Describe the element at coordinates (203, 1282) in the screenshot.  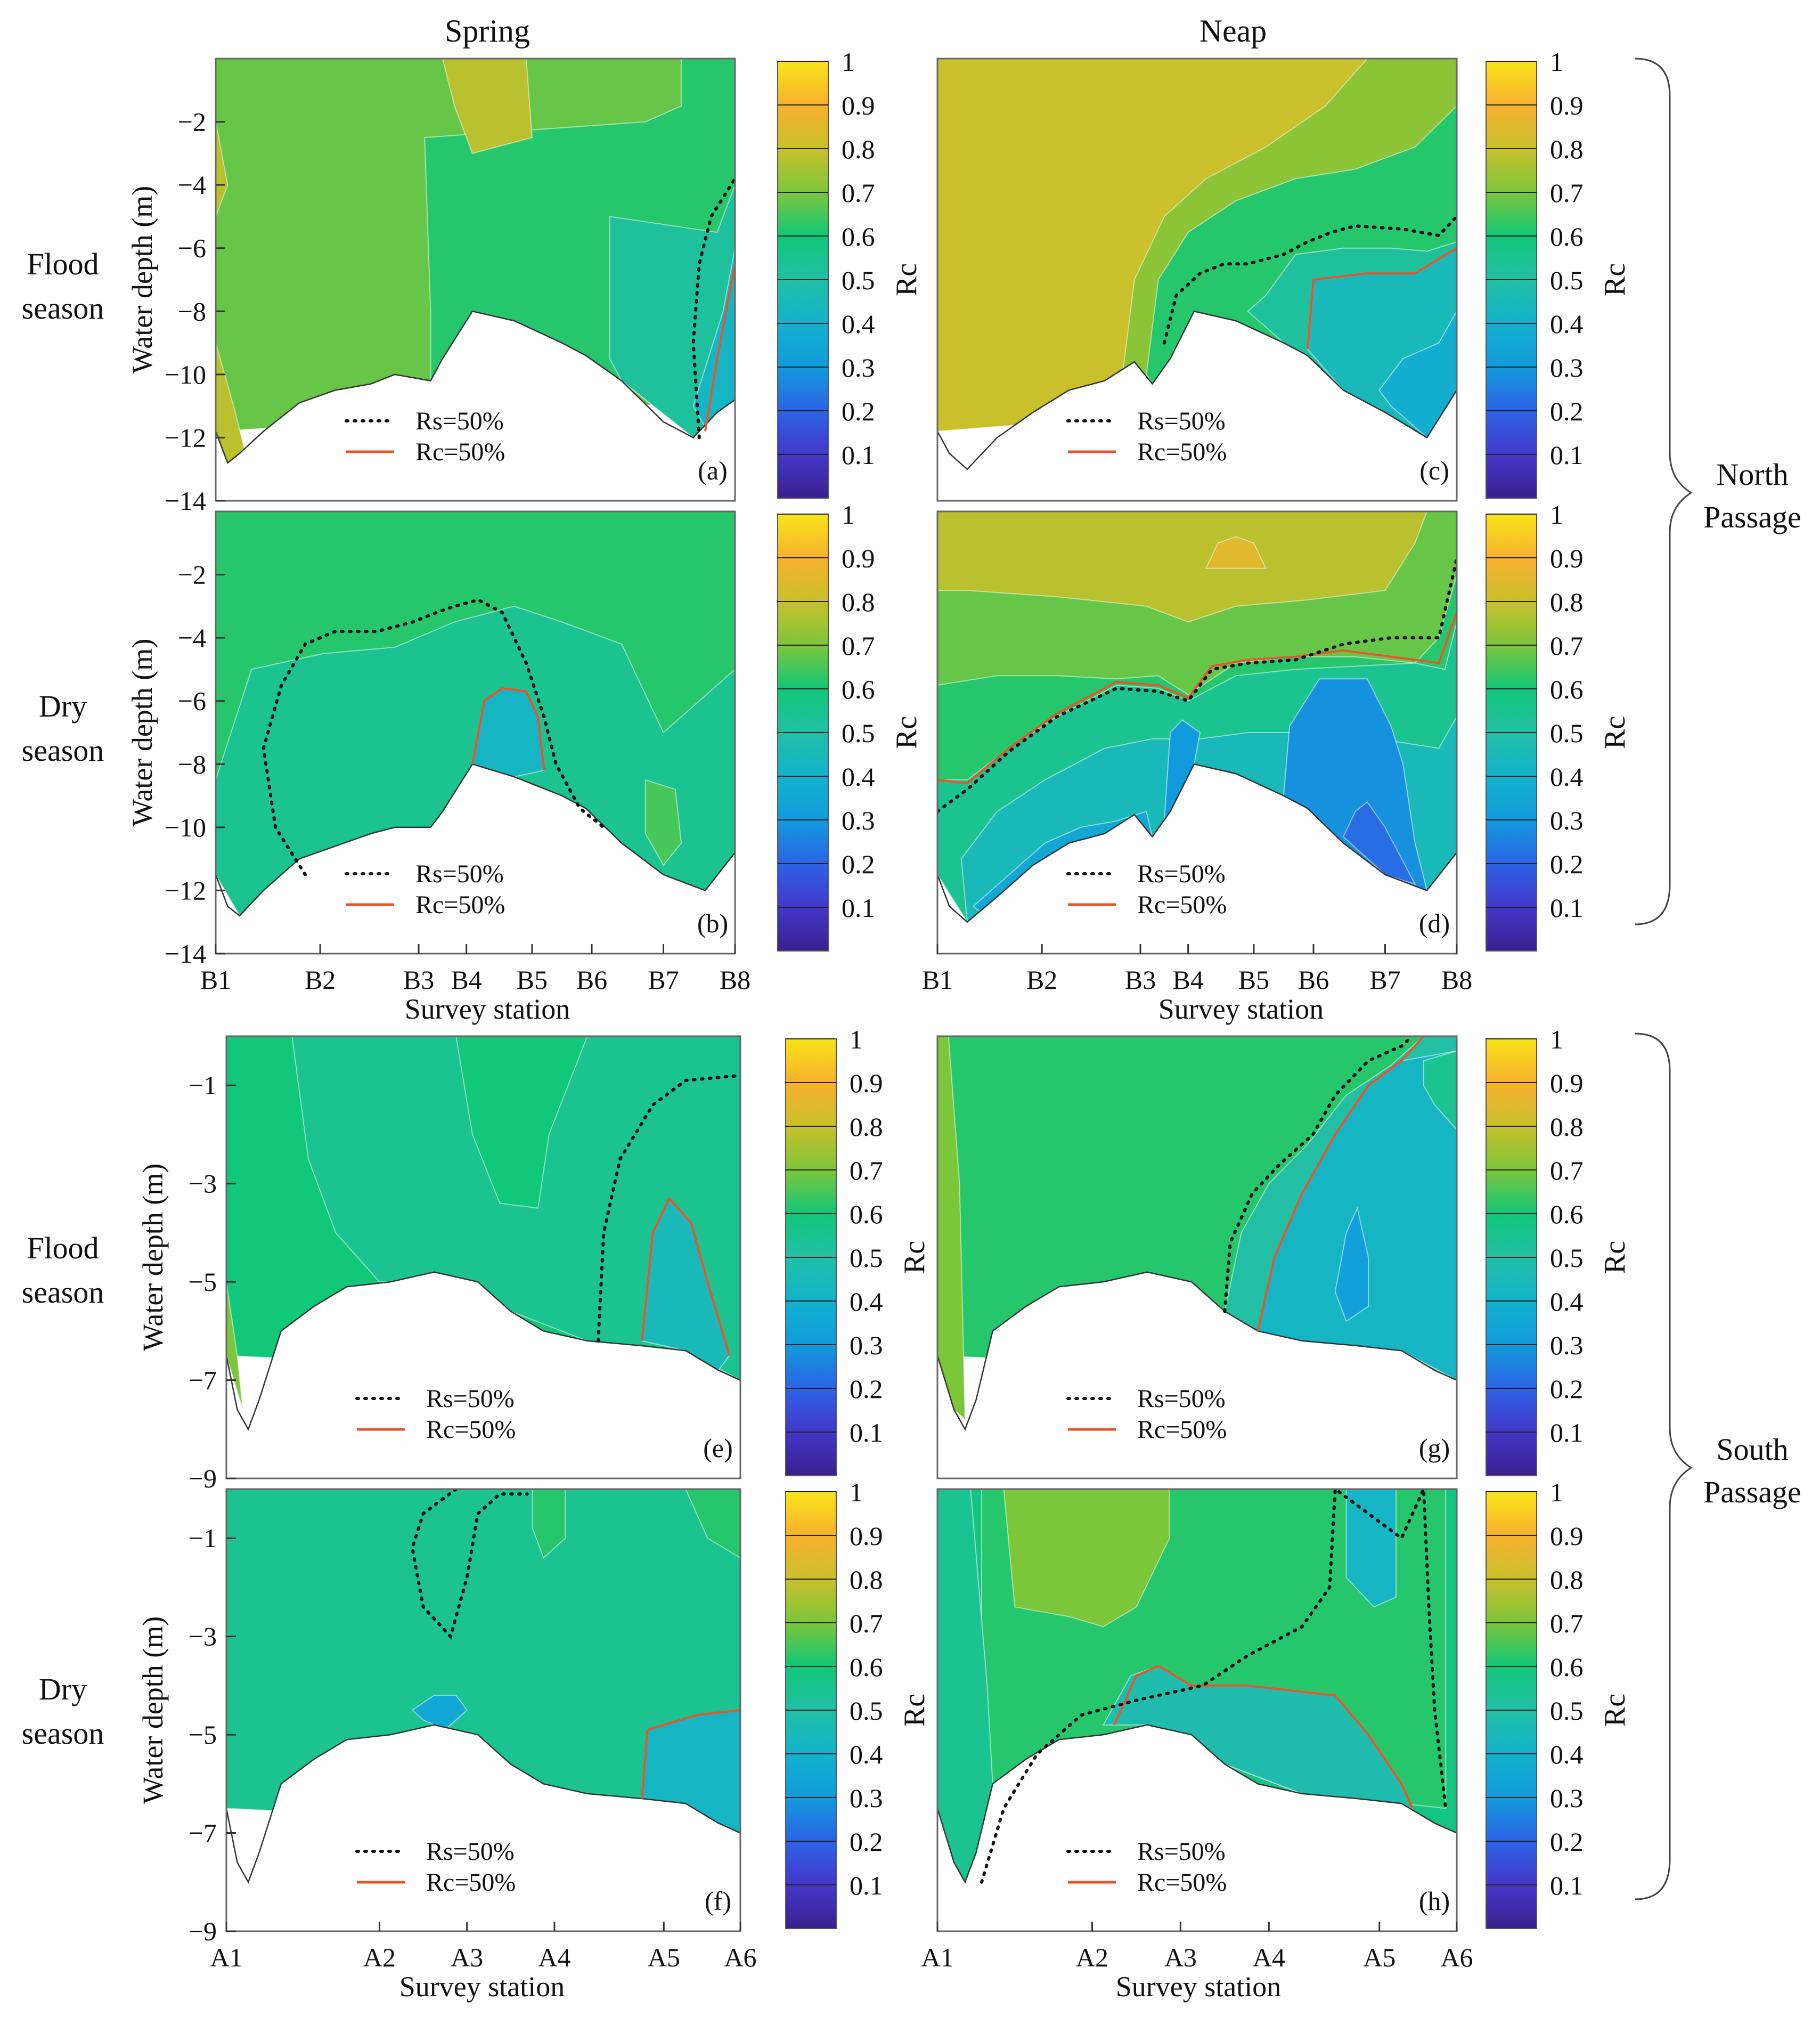
I see `y-tick-label: −5` at that location.